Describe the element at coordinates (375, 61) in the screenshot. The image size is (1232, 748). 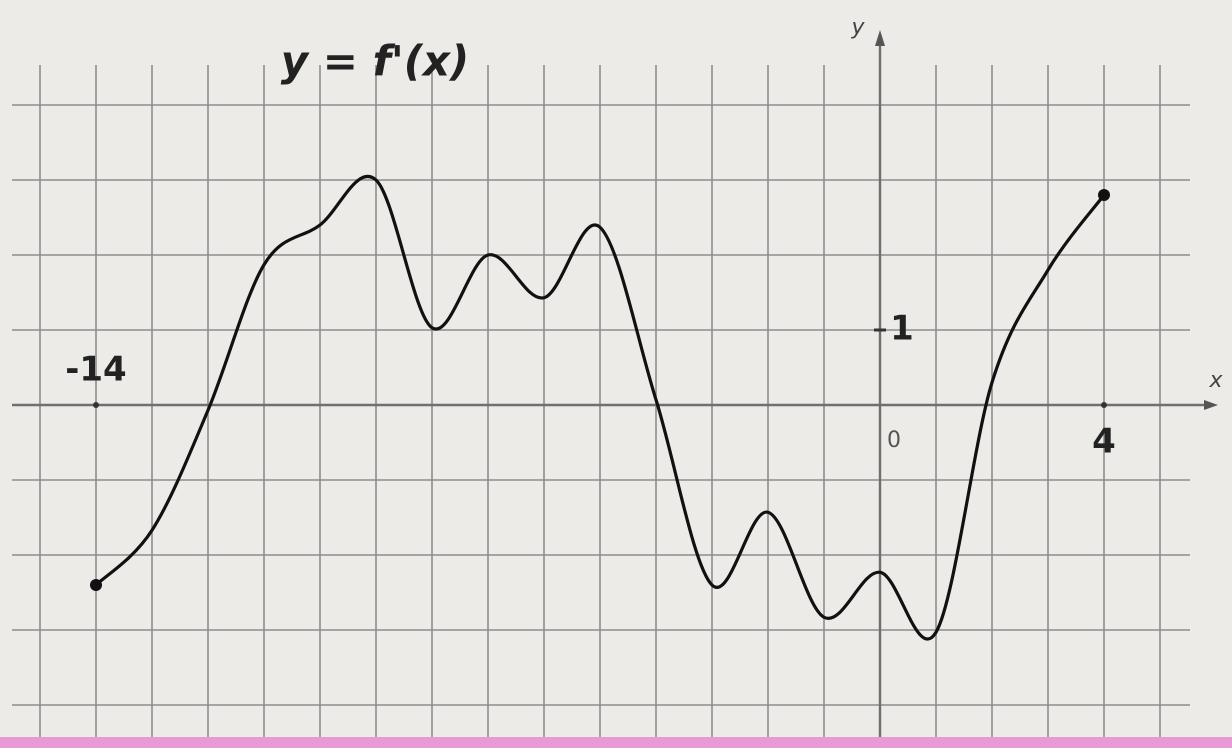
I see `chart-title: y = f'(x)` at that location.